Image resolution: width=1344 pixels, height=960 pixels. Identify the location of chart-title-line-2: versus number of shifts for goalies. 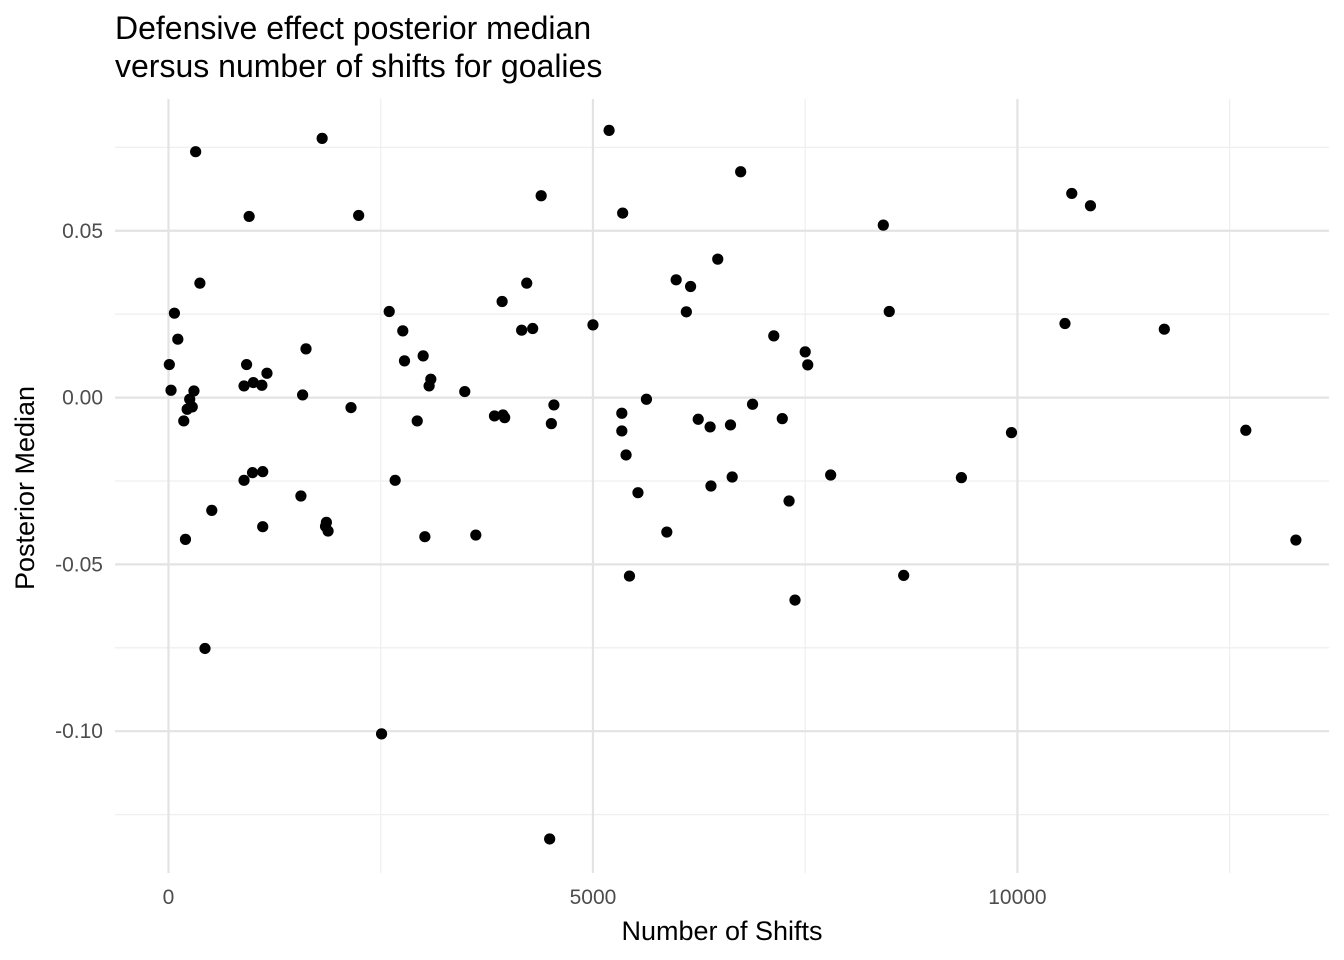
(358, 66).